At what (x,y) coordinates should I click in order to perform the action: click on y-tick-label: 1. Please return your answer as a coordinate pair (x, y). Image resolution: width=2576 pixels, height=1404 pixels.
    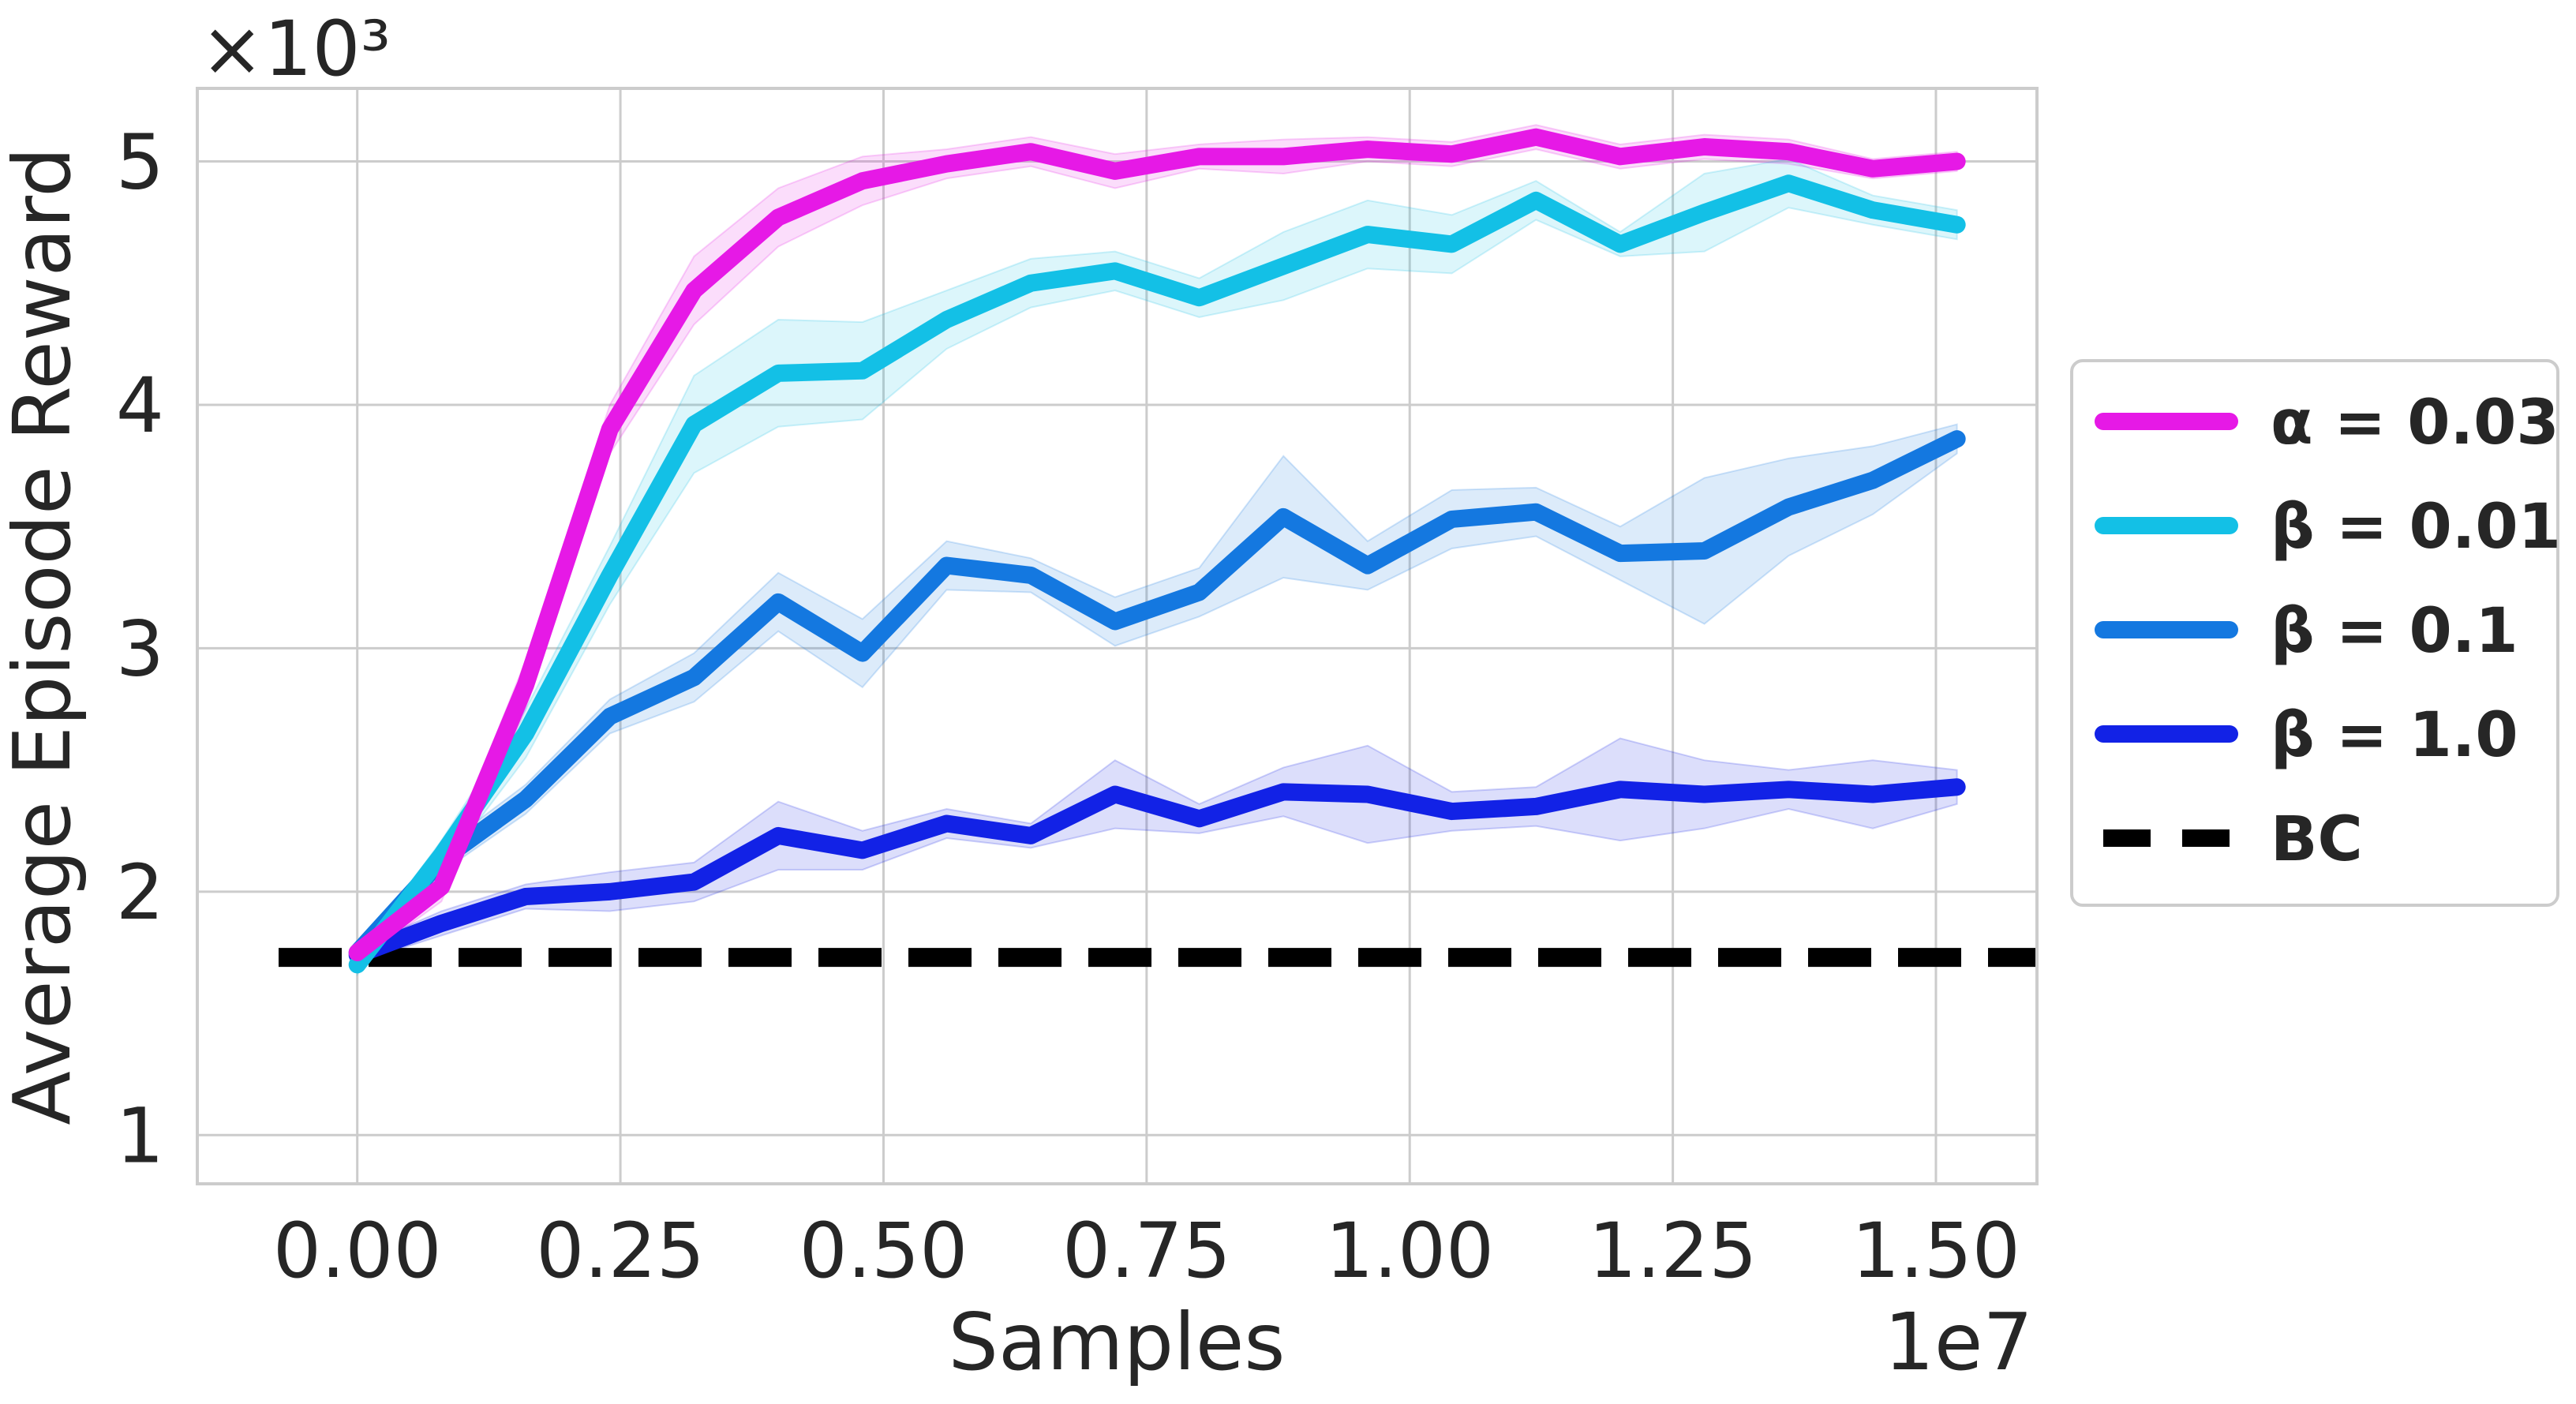
    Looking at the image, I should click on (140, 1135).